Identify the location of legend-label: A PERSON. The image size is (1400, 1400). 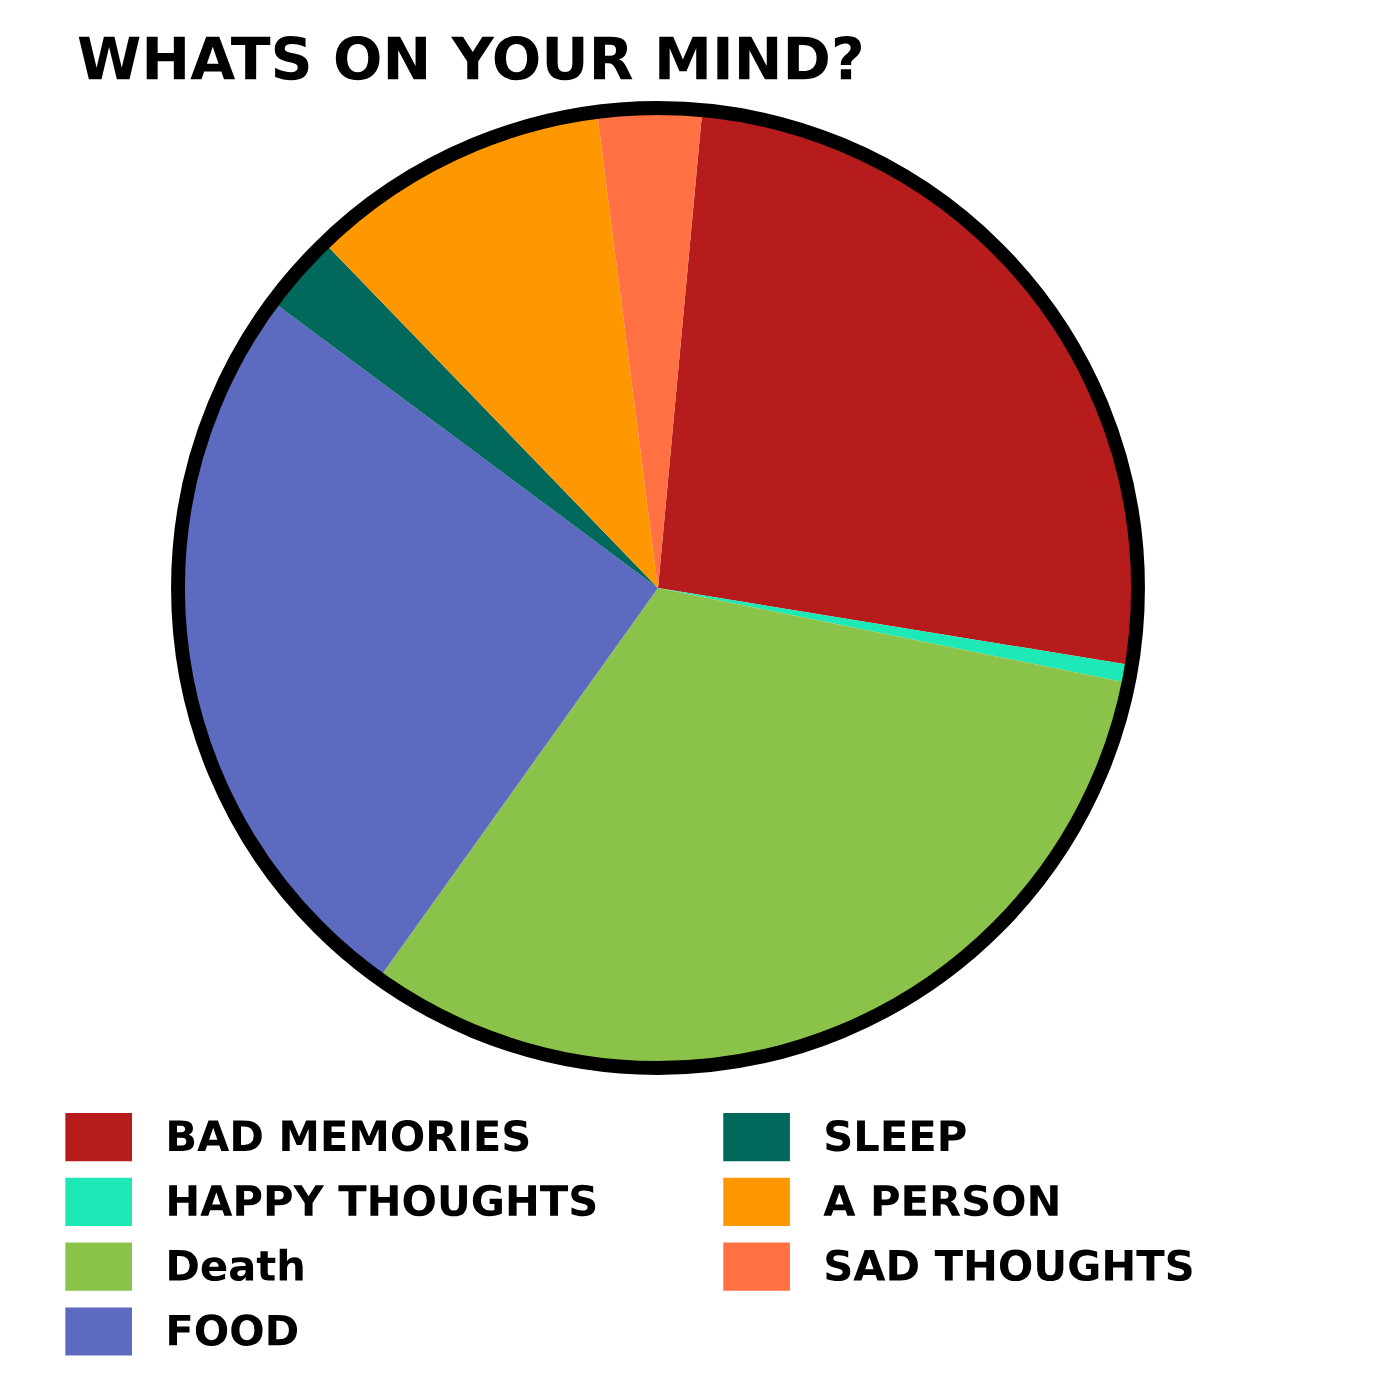
(940, 1200).